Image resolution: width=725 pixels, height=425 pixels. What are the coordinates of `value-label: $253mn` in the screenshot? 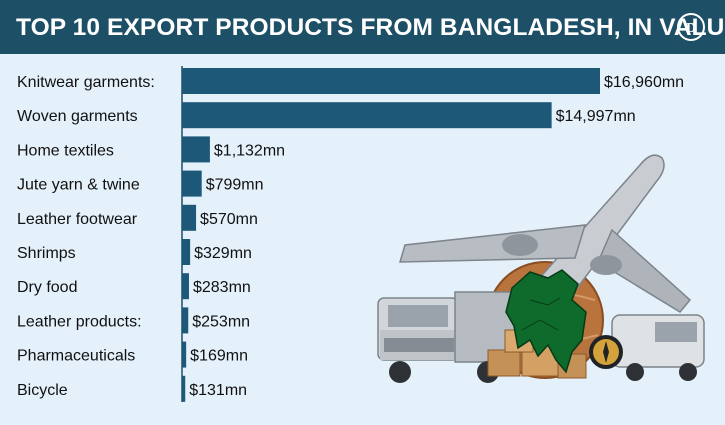 It's located at (221, 321).